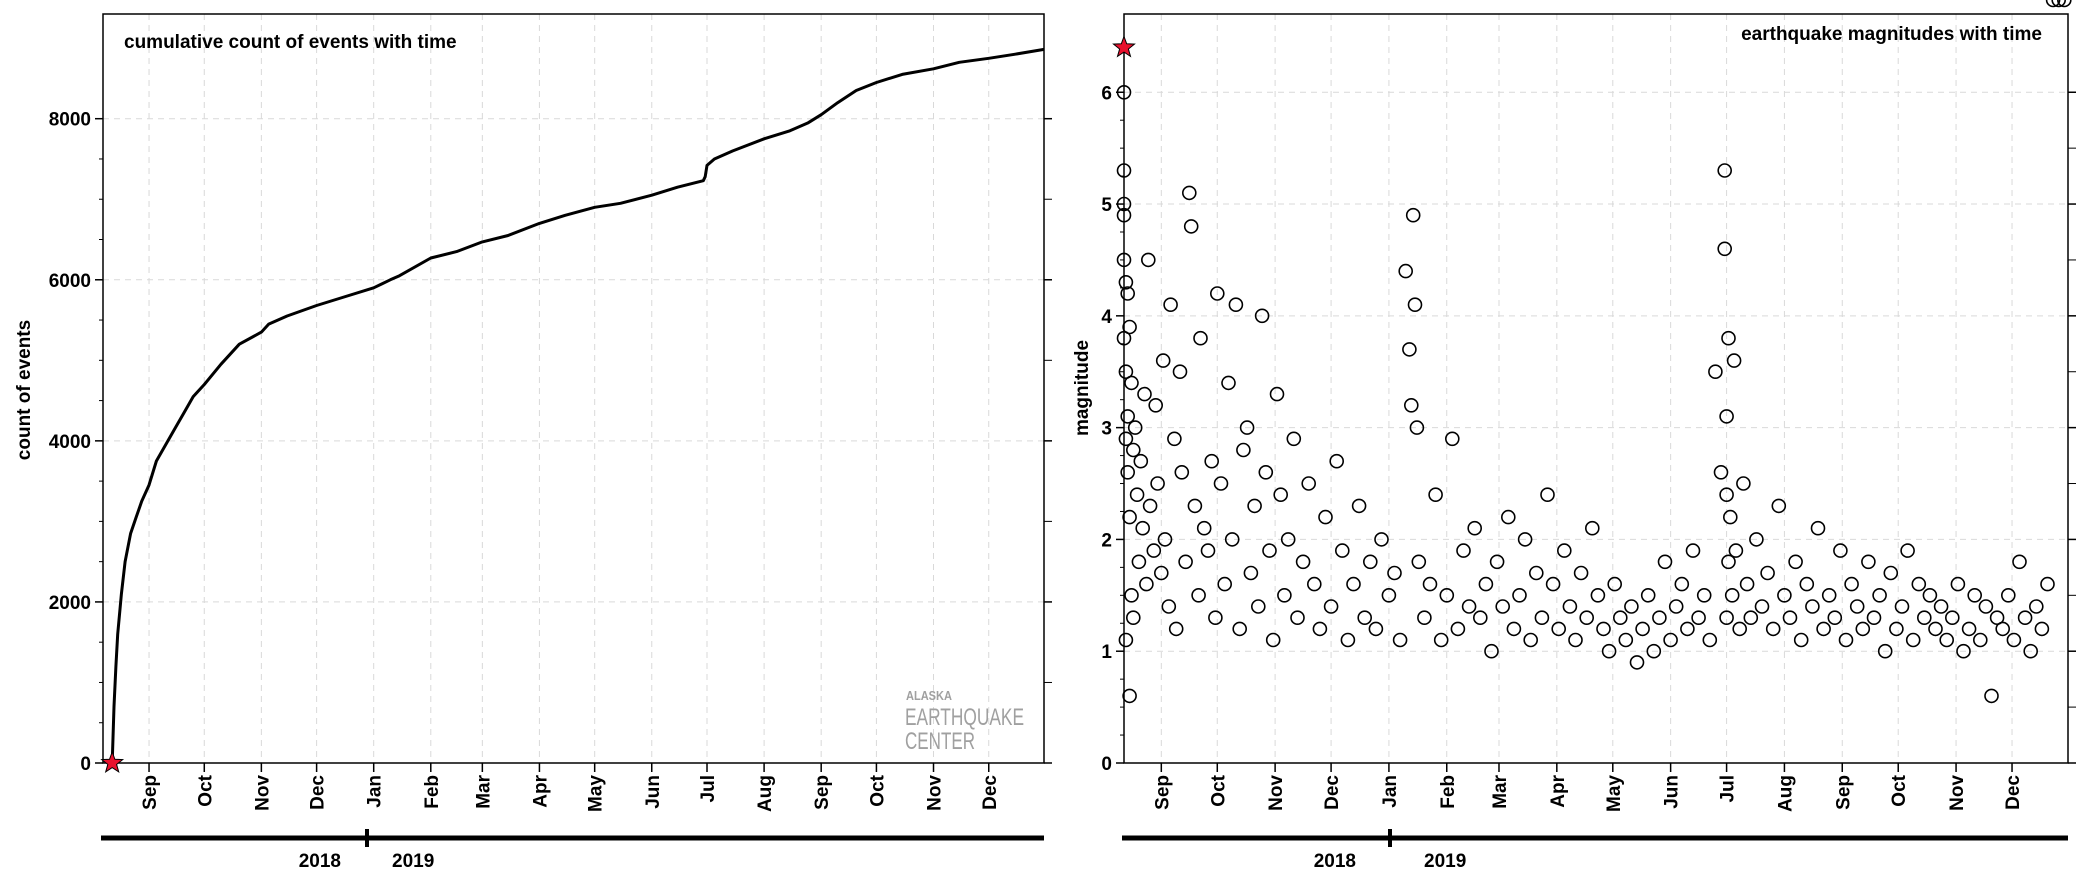 The width and height of the screenshot is (2086, 886). Describe the element at coordinates (765, 793) in the screenshot. I see `x-tick-label-aug: Aug` at that location.